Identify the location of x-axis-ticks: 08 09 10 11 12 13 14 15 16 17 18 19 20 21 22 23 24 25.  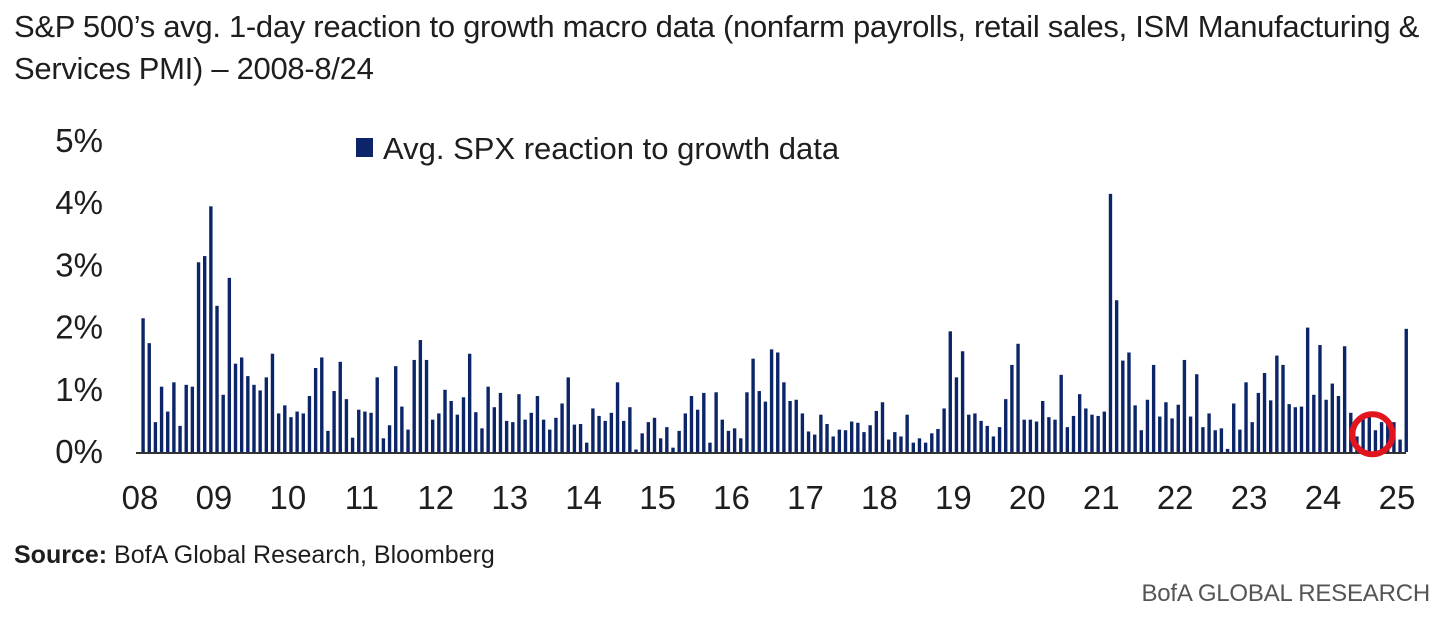
(769, 497).